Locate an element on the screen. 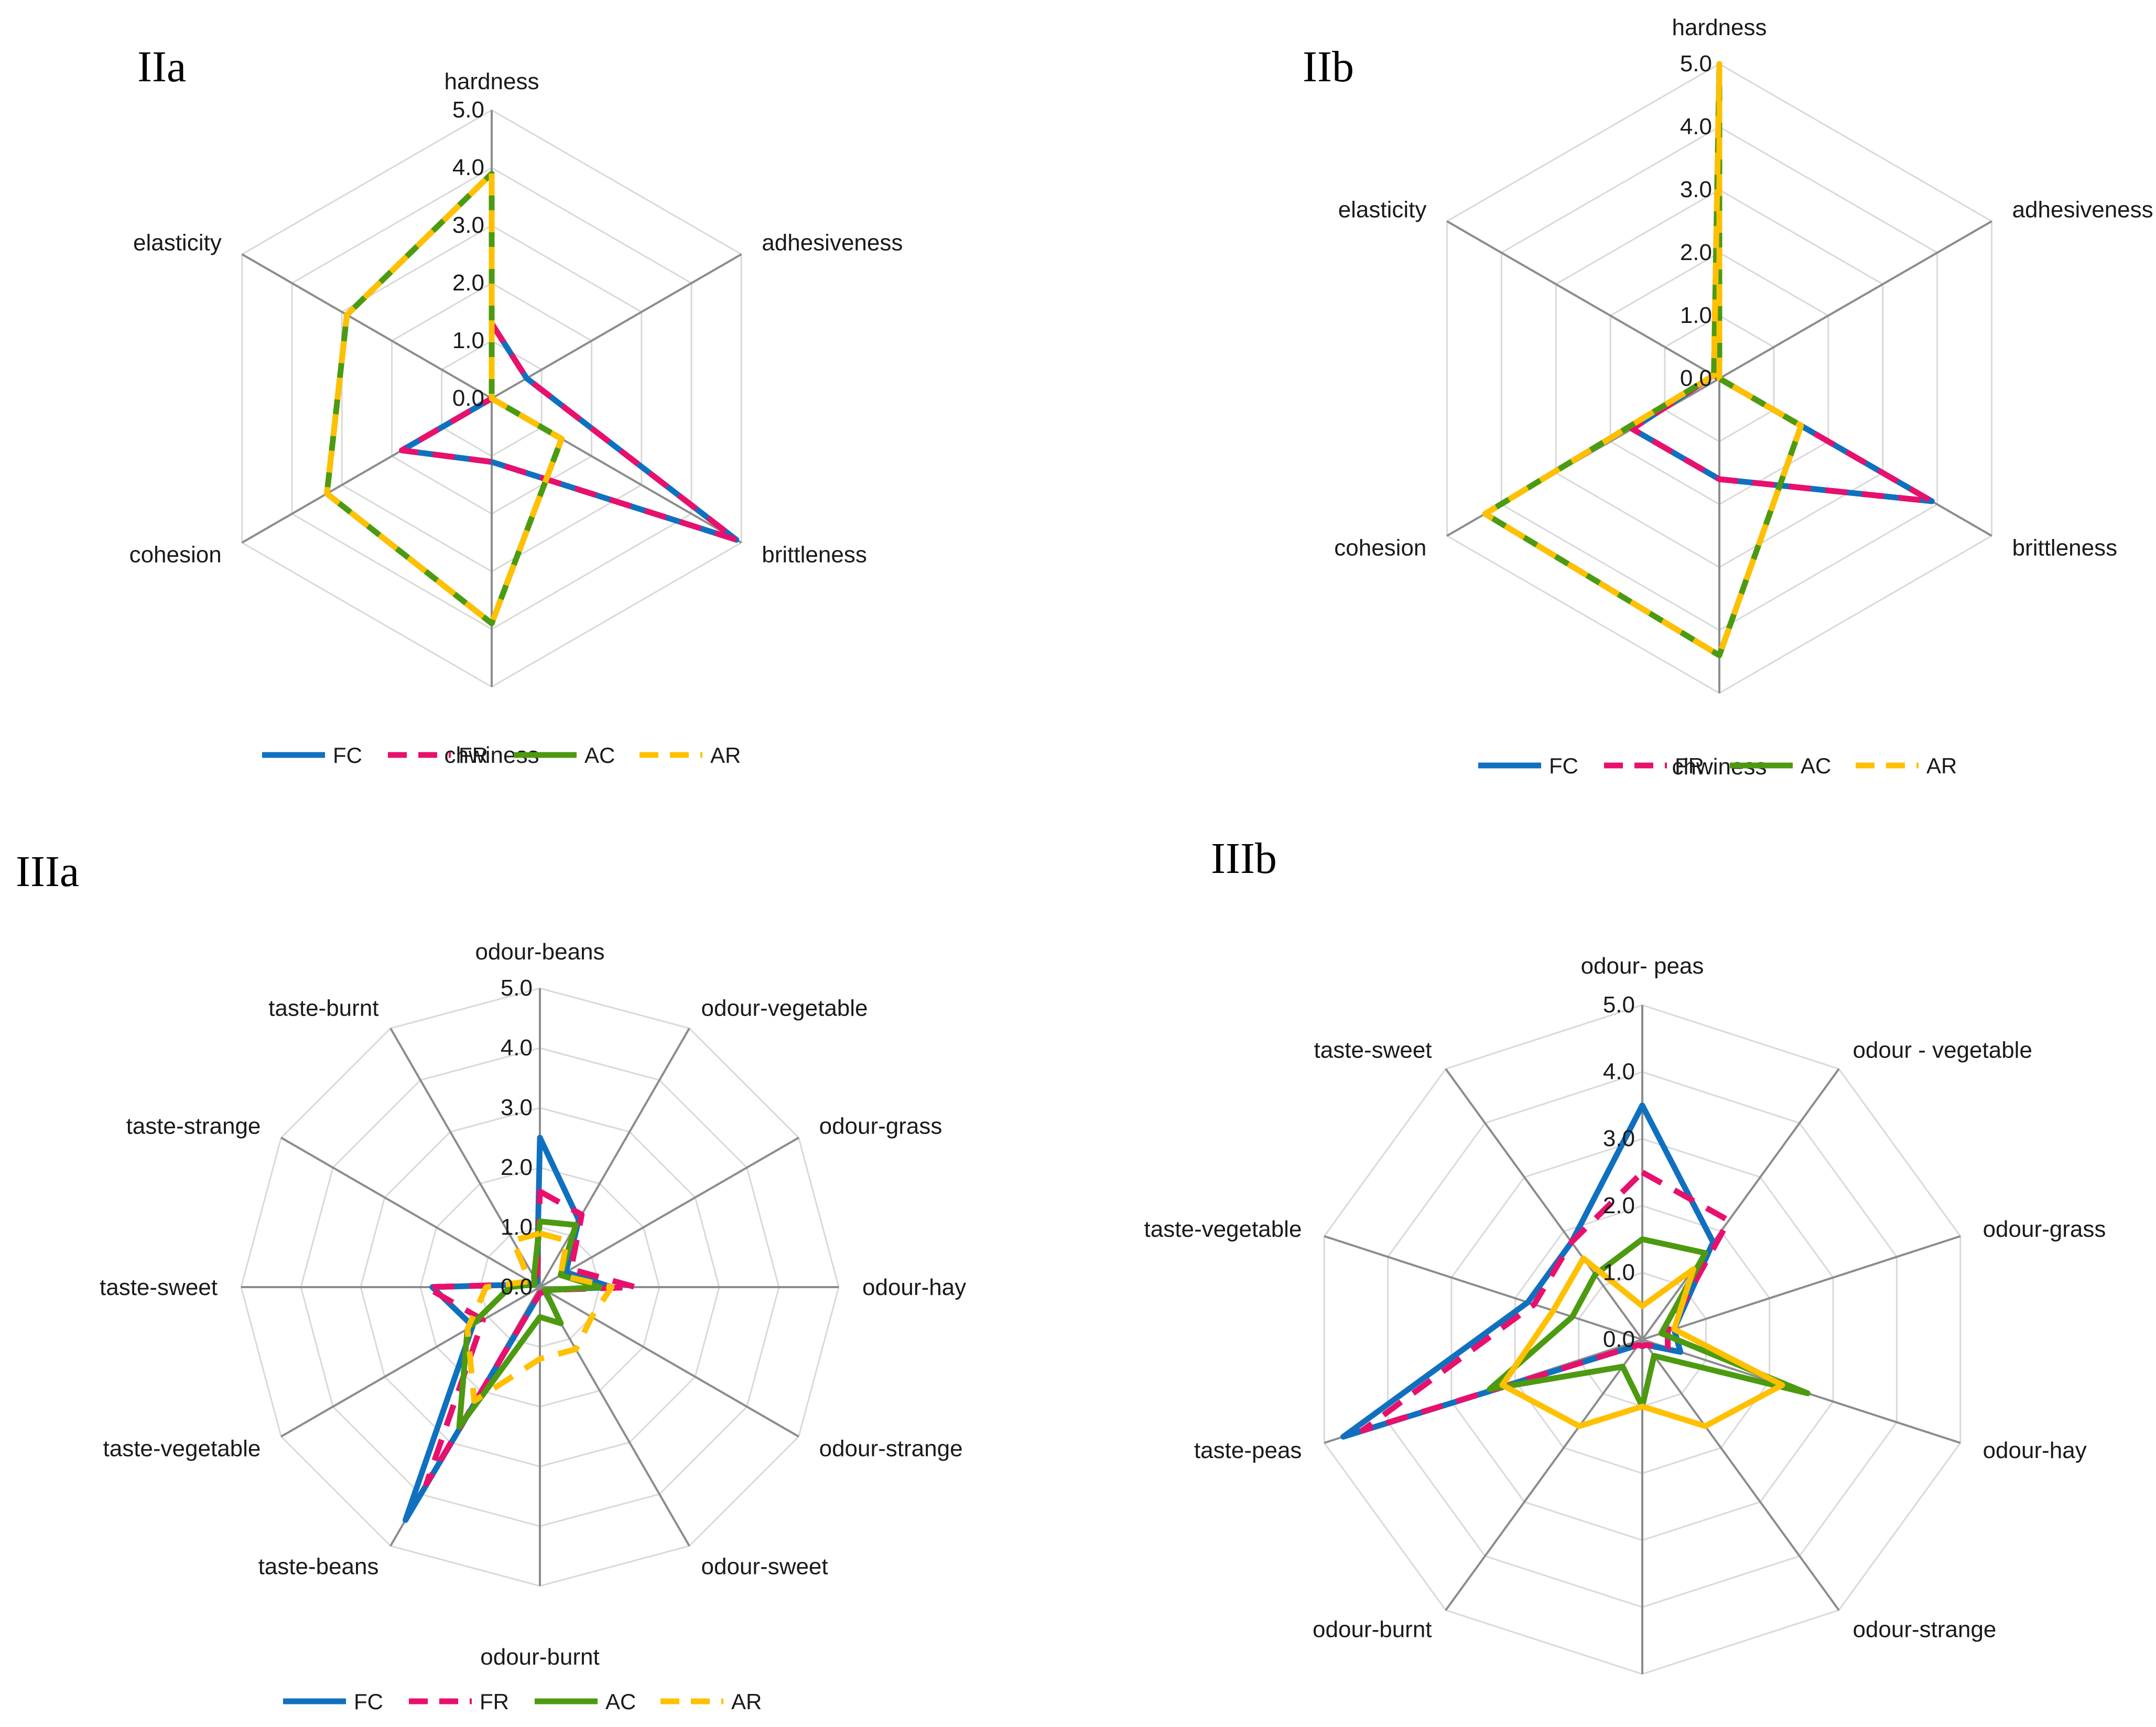 The height and width of the screenshot is (1727, 2156). axis-label: odour-hay is located at coordinates (914, 1287).